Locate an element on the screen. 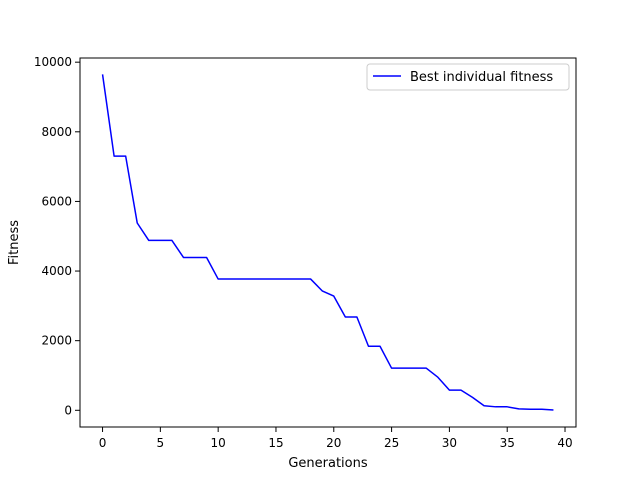  legend: Best individual fitness is located at coordinates (468, 77).